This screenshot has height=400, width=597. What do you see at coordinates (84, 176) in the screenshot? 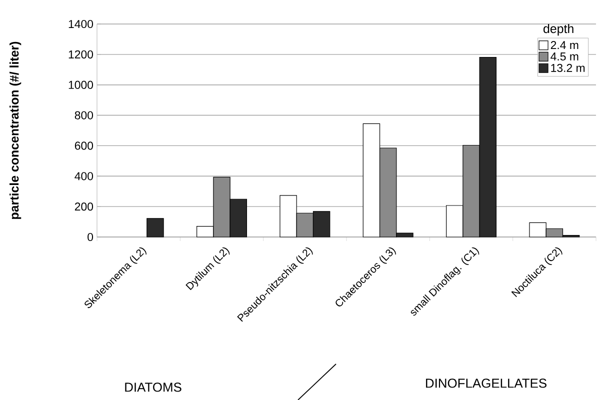
I see `y-tick-label: 400` at bounding box center [84, 176].